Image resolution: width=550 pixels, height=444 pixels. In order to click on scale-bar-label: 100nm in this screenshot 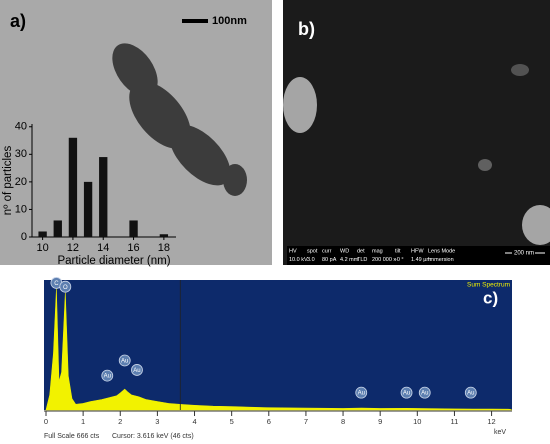, I will do `click(229, 21)`.